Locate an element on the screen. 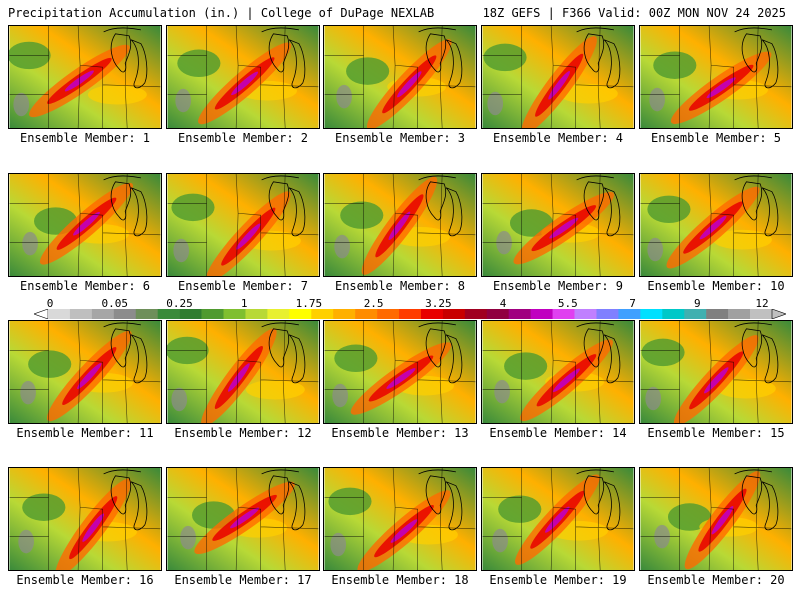 The width and height of the screenshot is (800, 600). ensemble-member-panel: Ensemble Member: 3 is located at coordinates (400, 85).